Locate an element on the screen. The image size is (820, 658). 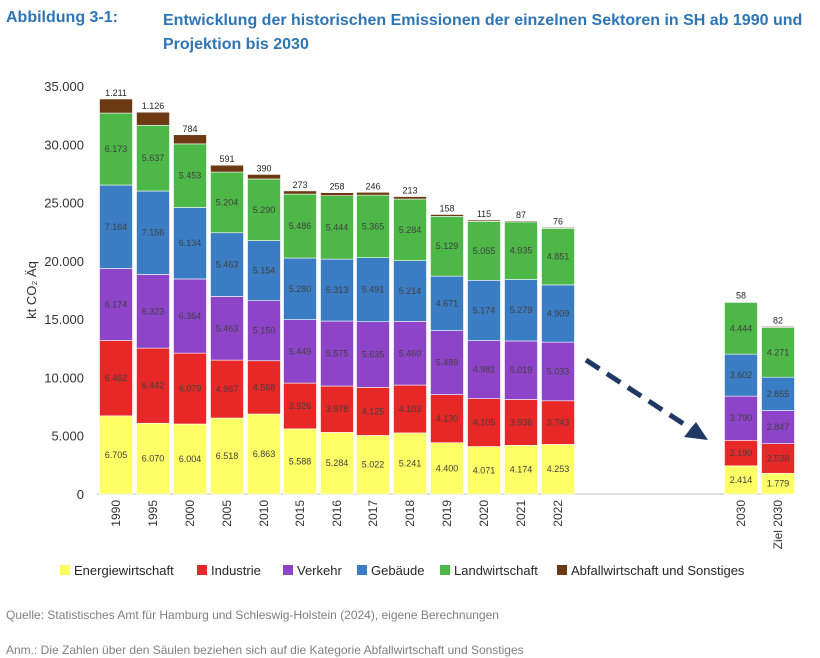
segment-value-label: 4.125 is located at coordinates (373, 411).